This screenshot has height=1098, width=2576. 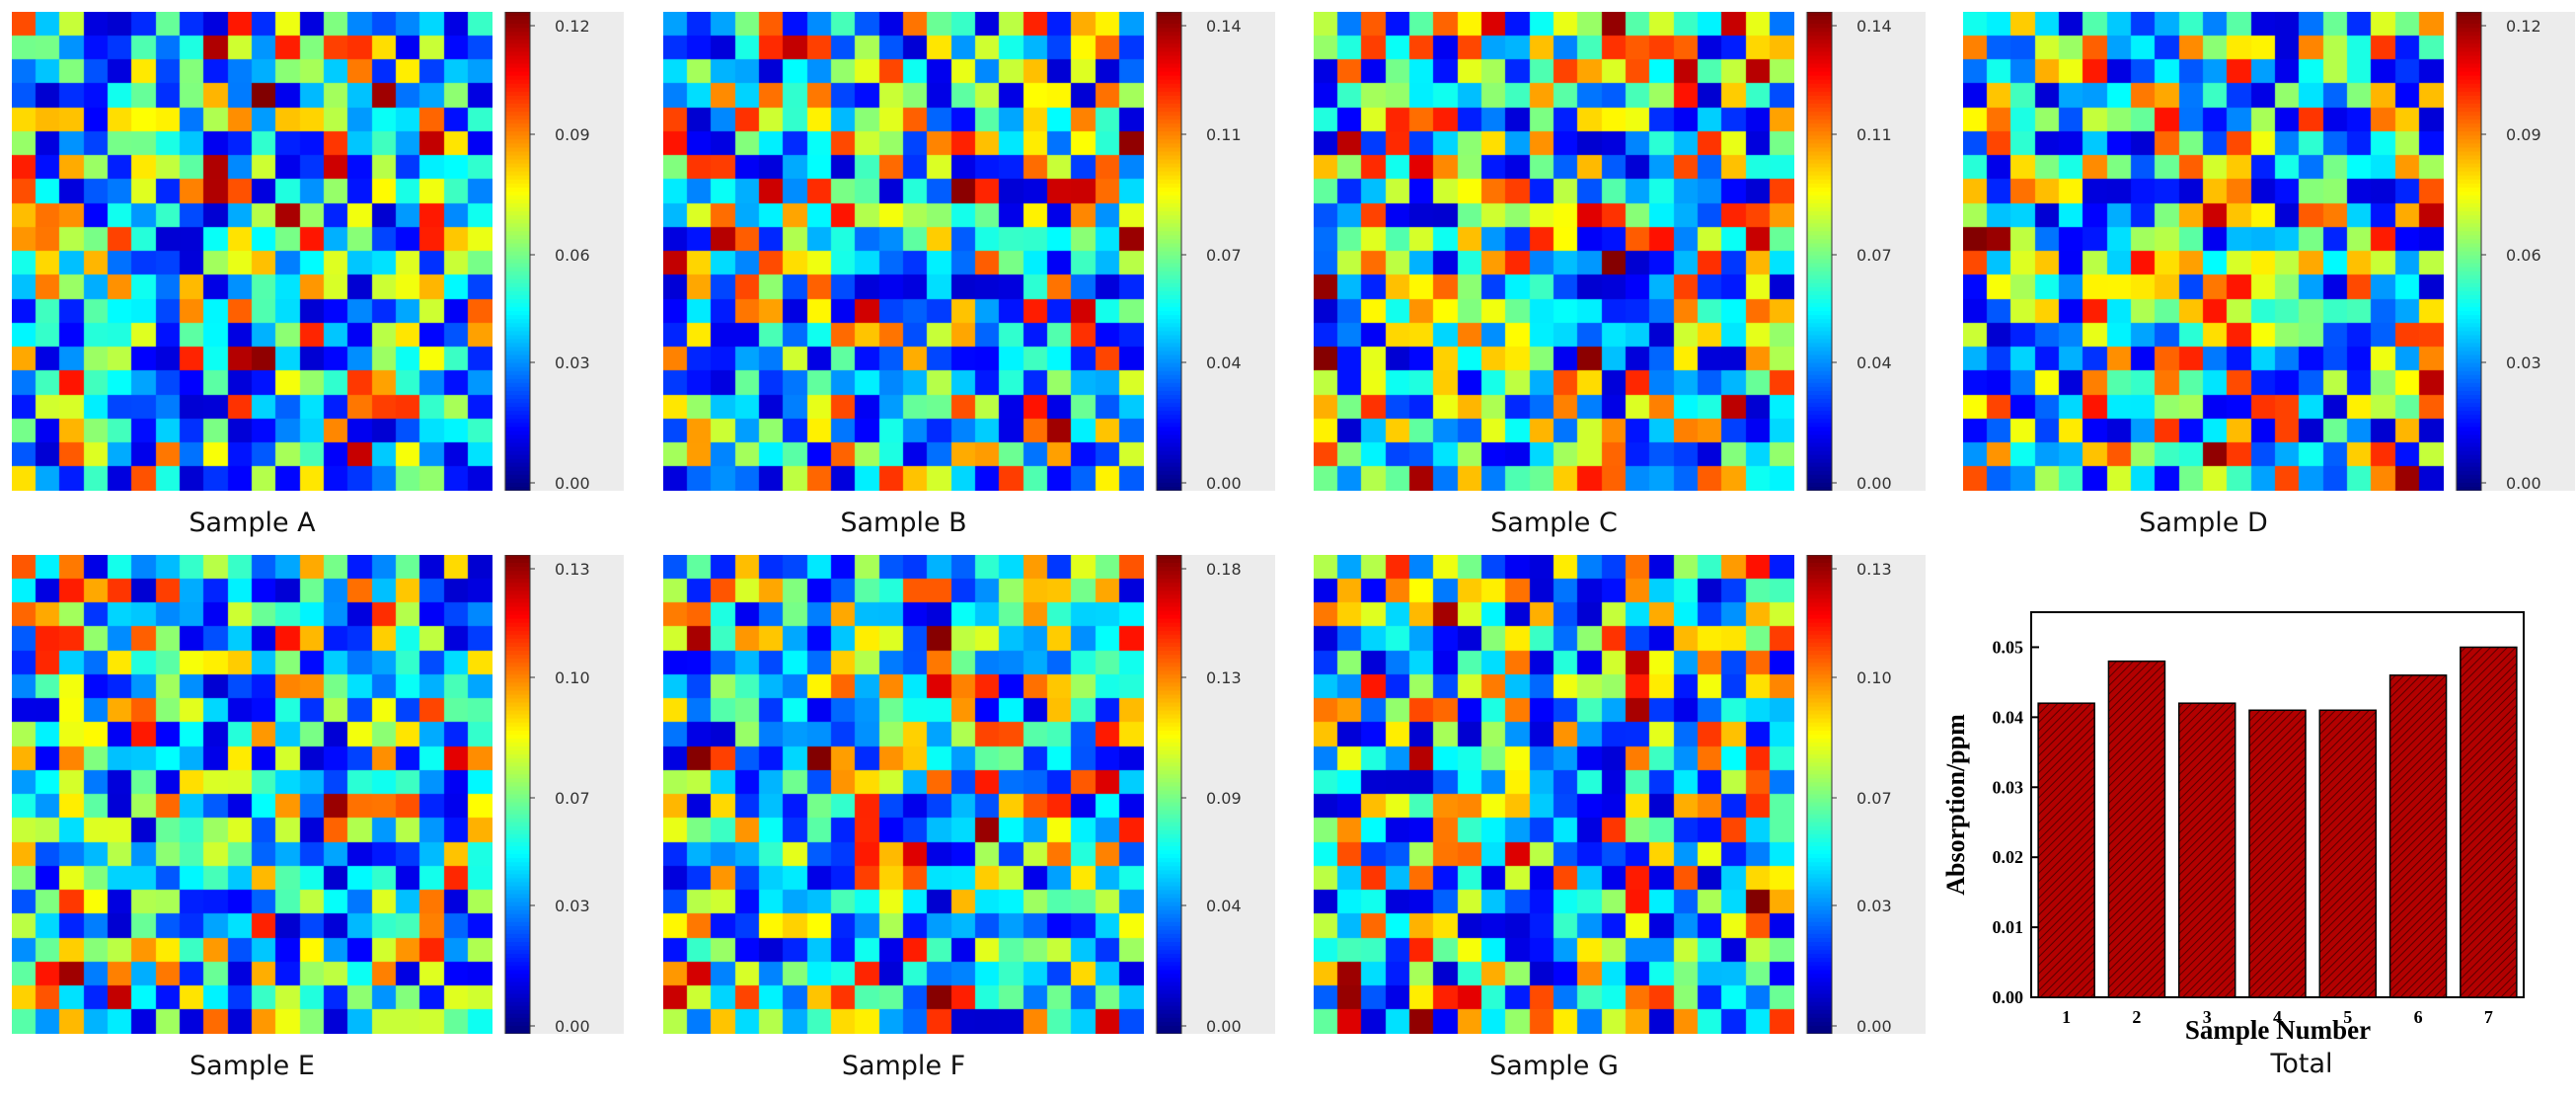 What do you see at coordinates (2524, 26) in the screenshot?
I see `colorbar-tick-label: 0.12` at bounding box center [2524, 26].